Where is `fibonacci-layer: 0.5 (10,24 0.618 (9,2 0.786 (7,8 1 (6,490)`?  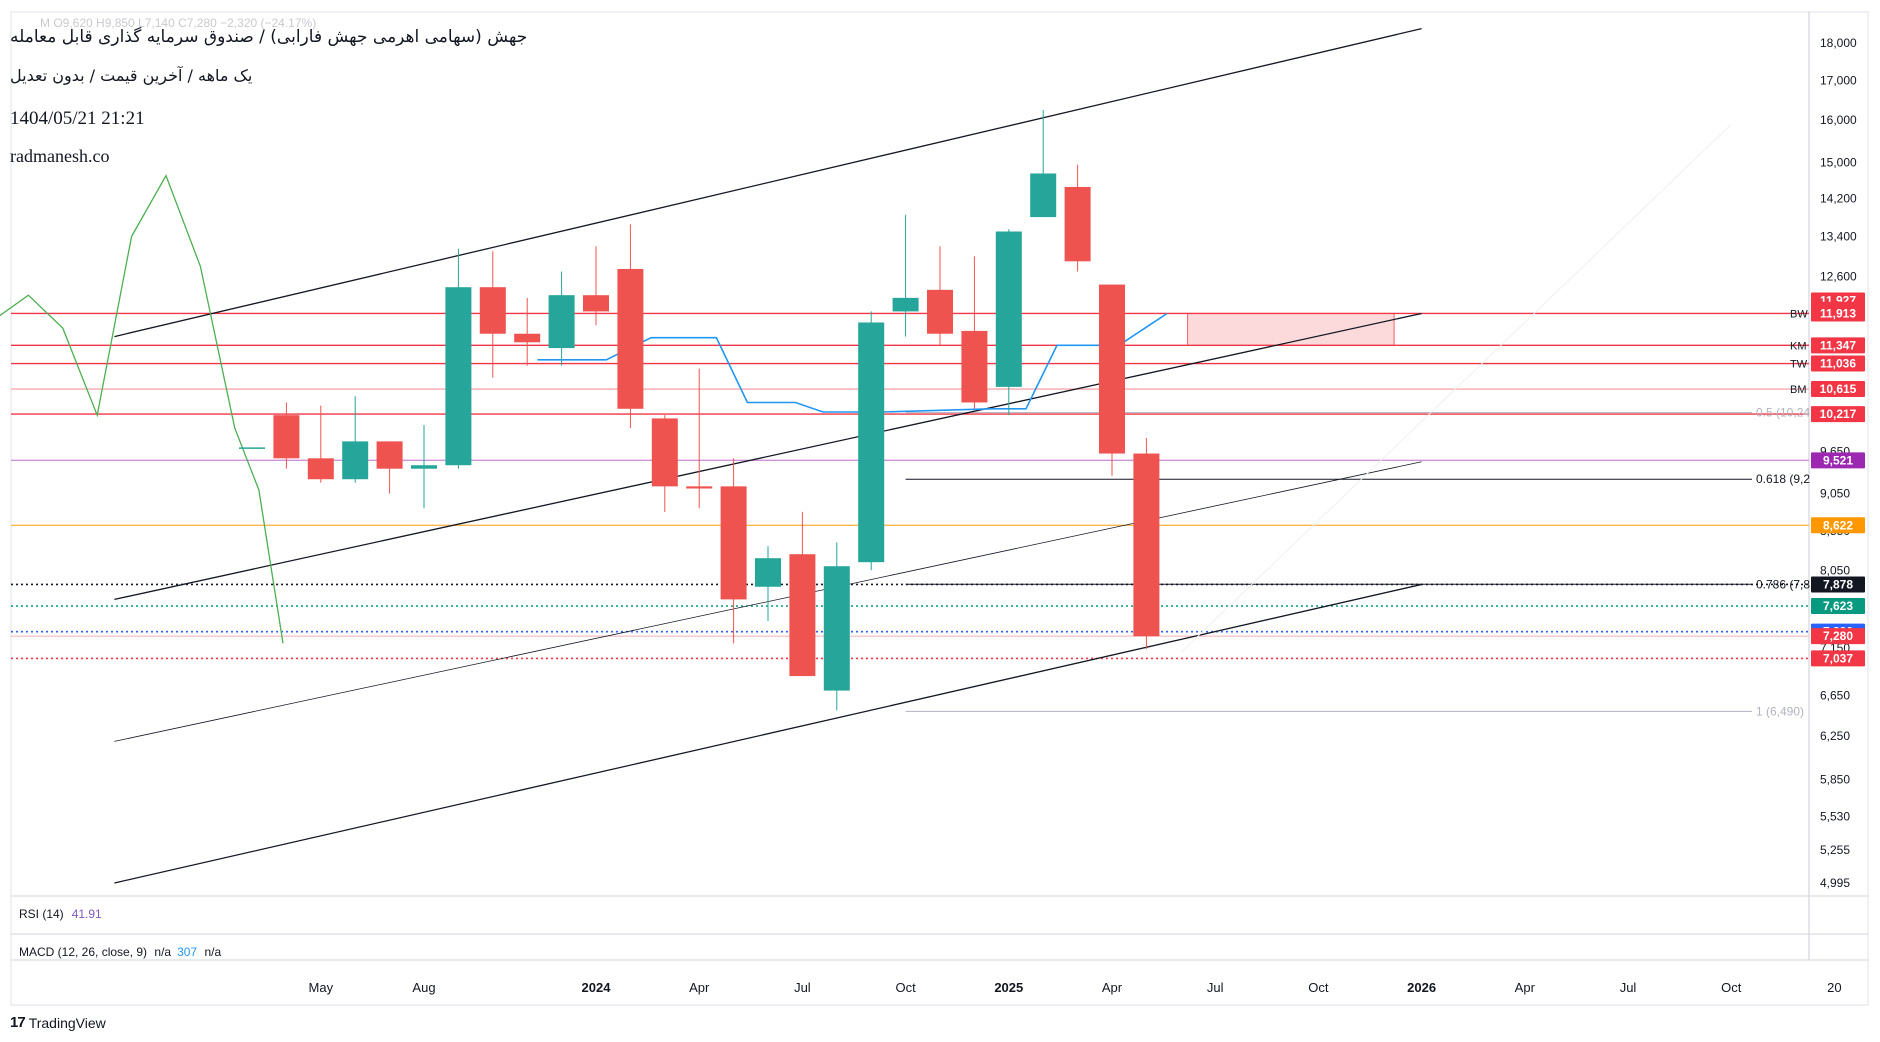 fibonacci-layer: 0.5 (10,24 0.618 (9,2 0.786 (7,8 1 (6,490) is located at coordinates (1357, 562).